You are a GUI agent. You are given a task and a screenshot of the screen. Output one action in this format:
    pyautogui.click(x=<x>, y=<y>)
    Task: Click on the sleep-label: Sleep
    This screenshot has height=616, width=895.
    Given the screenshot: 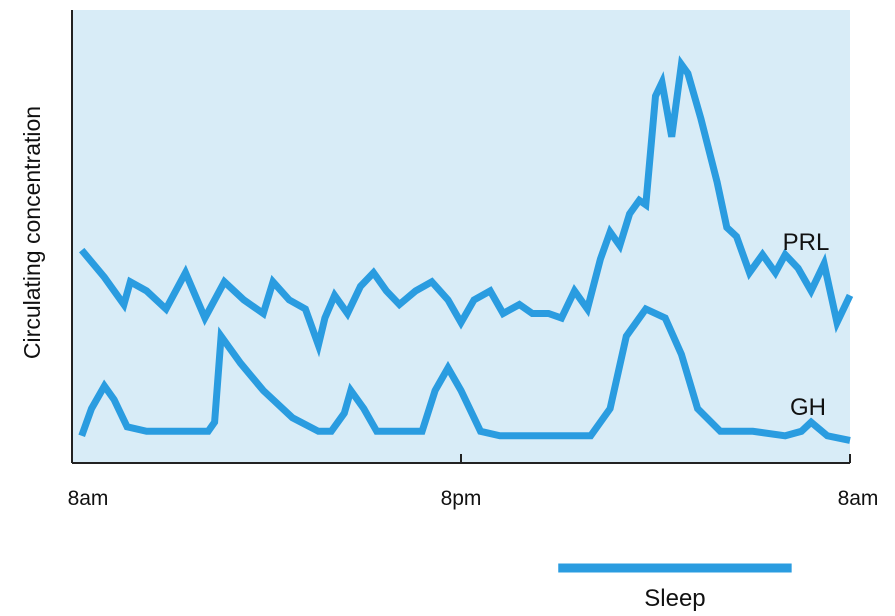 What is the action you would take?
    pyautogui.click(x=674, y=598)
    